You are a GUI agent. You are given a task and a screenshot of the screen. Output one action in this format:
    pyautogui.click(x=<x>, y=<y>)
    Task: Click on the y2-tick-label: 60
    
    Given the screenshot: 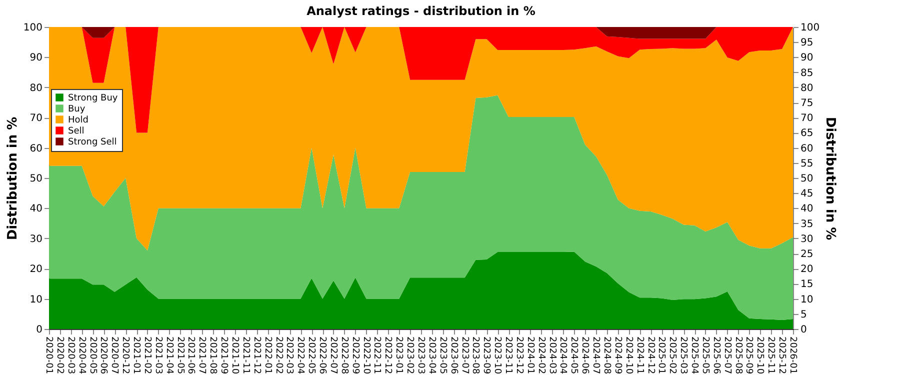 What is the action you would take?
    pyautogui.click(x=807, y=148)
    